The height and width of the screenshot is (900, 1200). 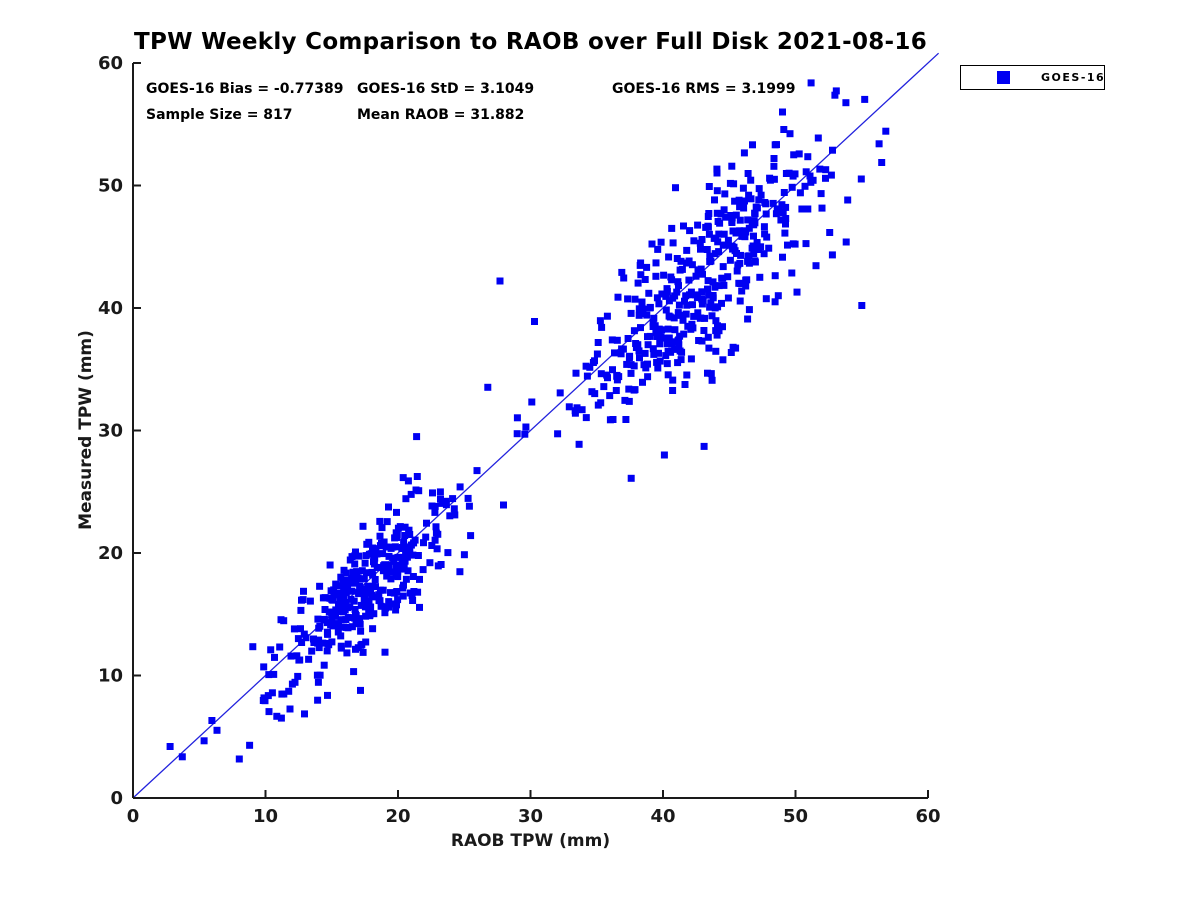 I want to click on y-tick-label: 20, so click(x=110, y=553).